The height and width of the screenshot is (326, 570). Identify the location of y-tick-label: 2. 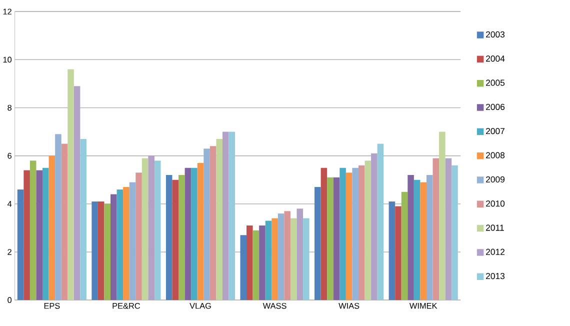
(10, 252).